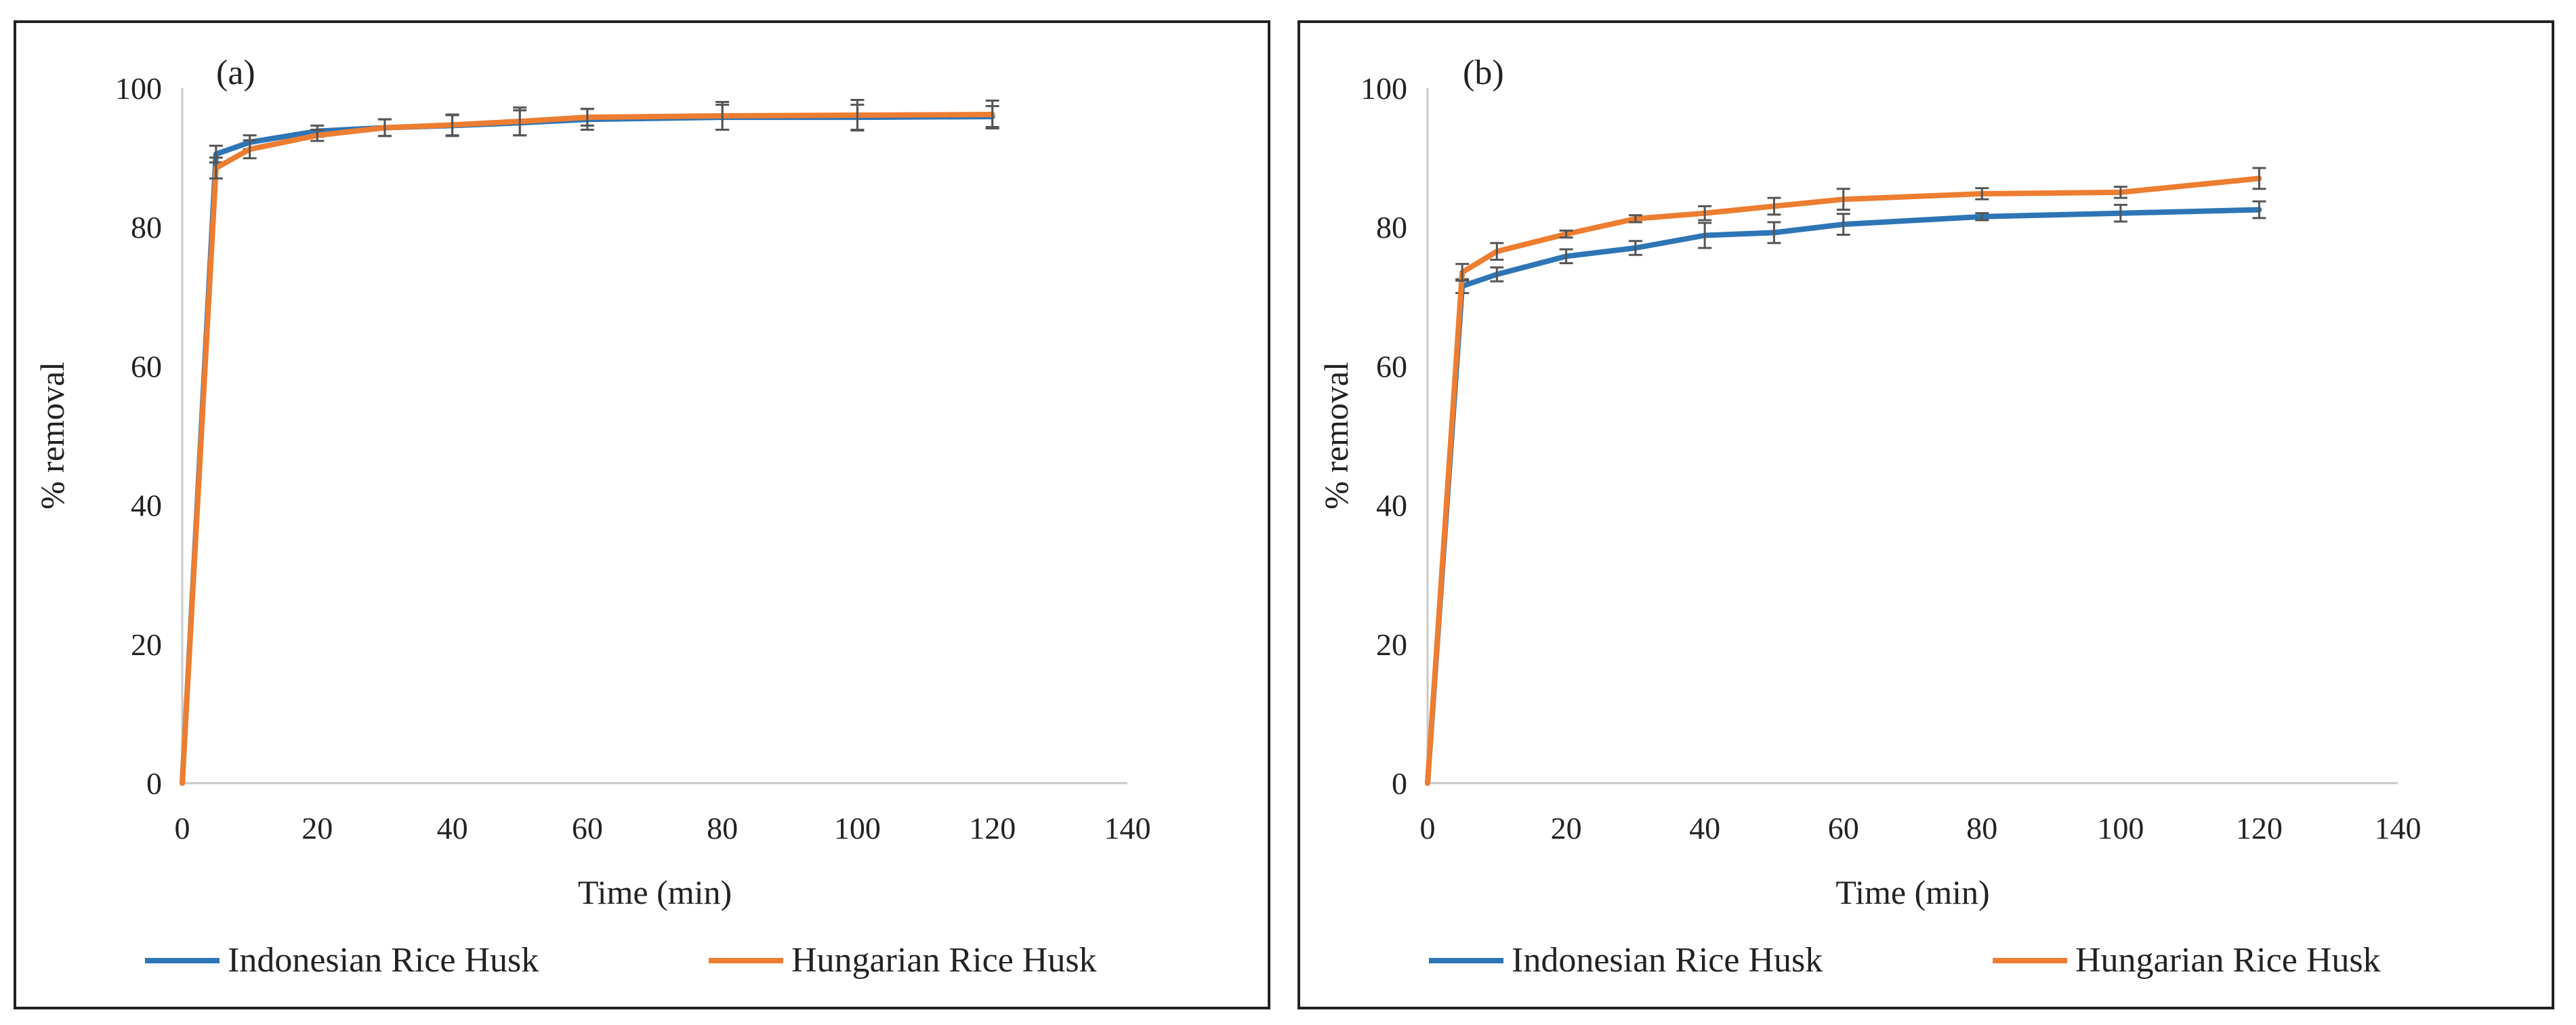 This screenshot has width=2576, height=1025. What do you see at coordinates (235, 73) in the screenshot?
I see `panel-label: (a)` at bounding box center [235, 73].